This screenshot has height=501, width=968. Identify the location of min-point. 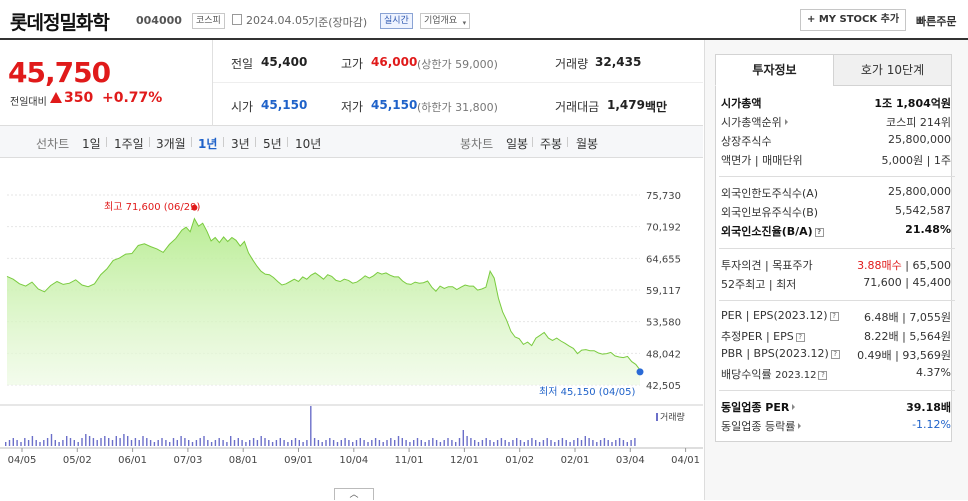
(640, 372).